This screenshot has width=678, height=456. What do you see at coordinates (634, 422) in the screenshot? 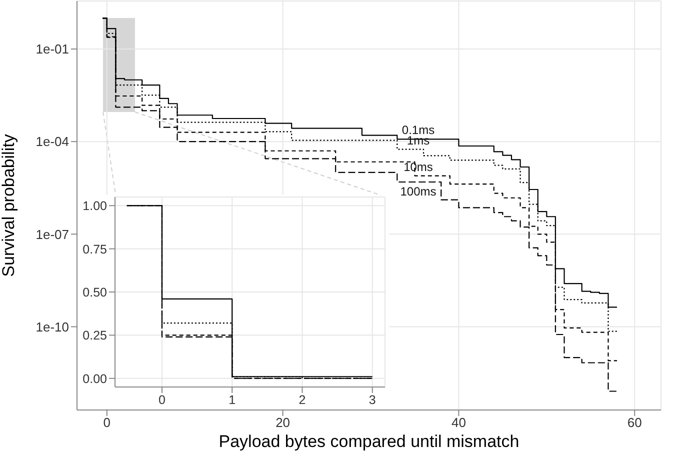
I see `x-tick-label: 60` at bounding box center [634, 422].